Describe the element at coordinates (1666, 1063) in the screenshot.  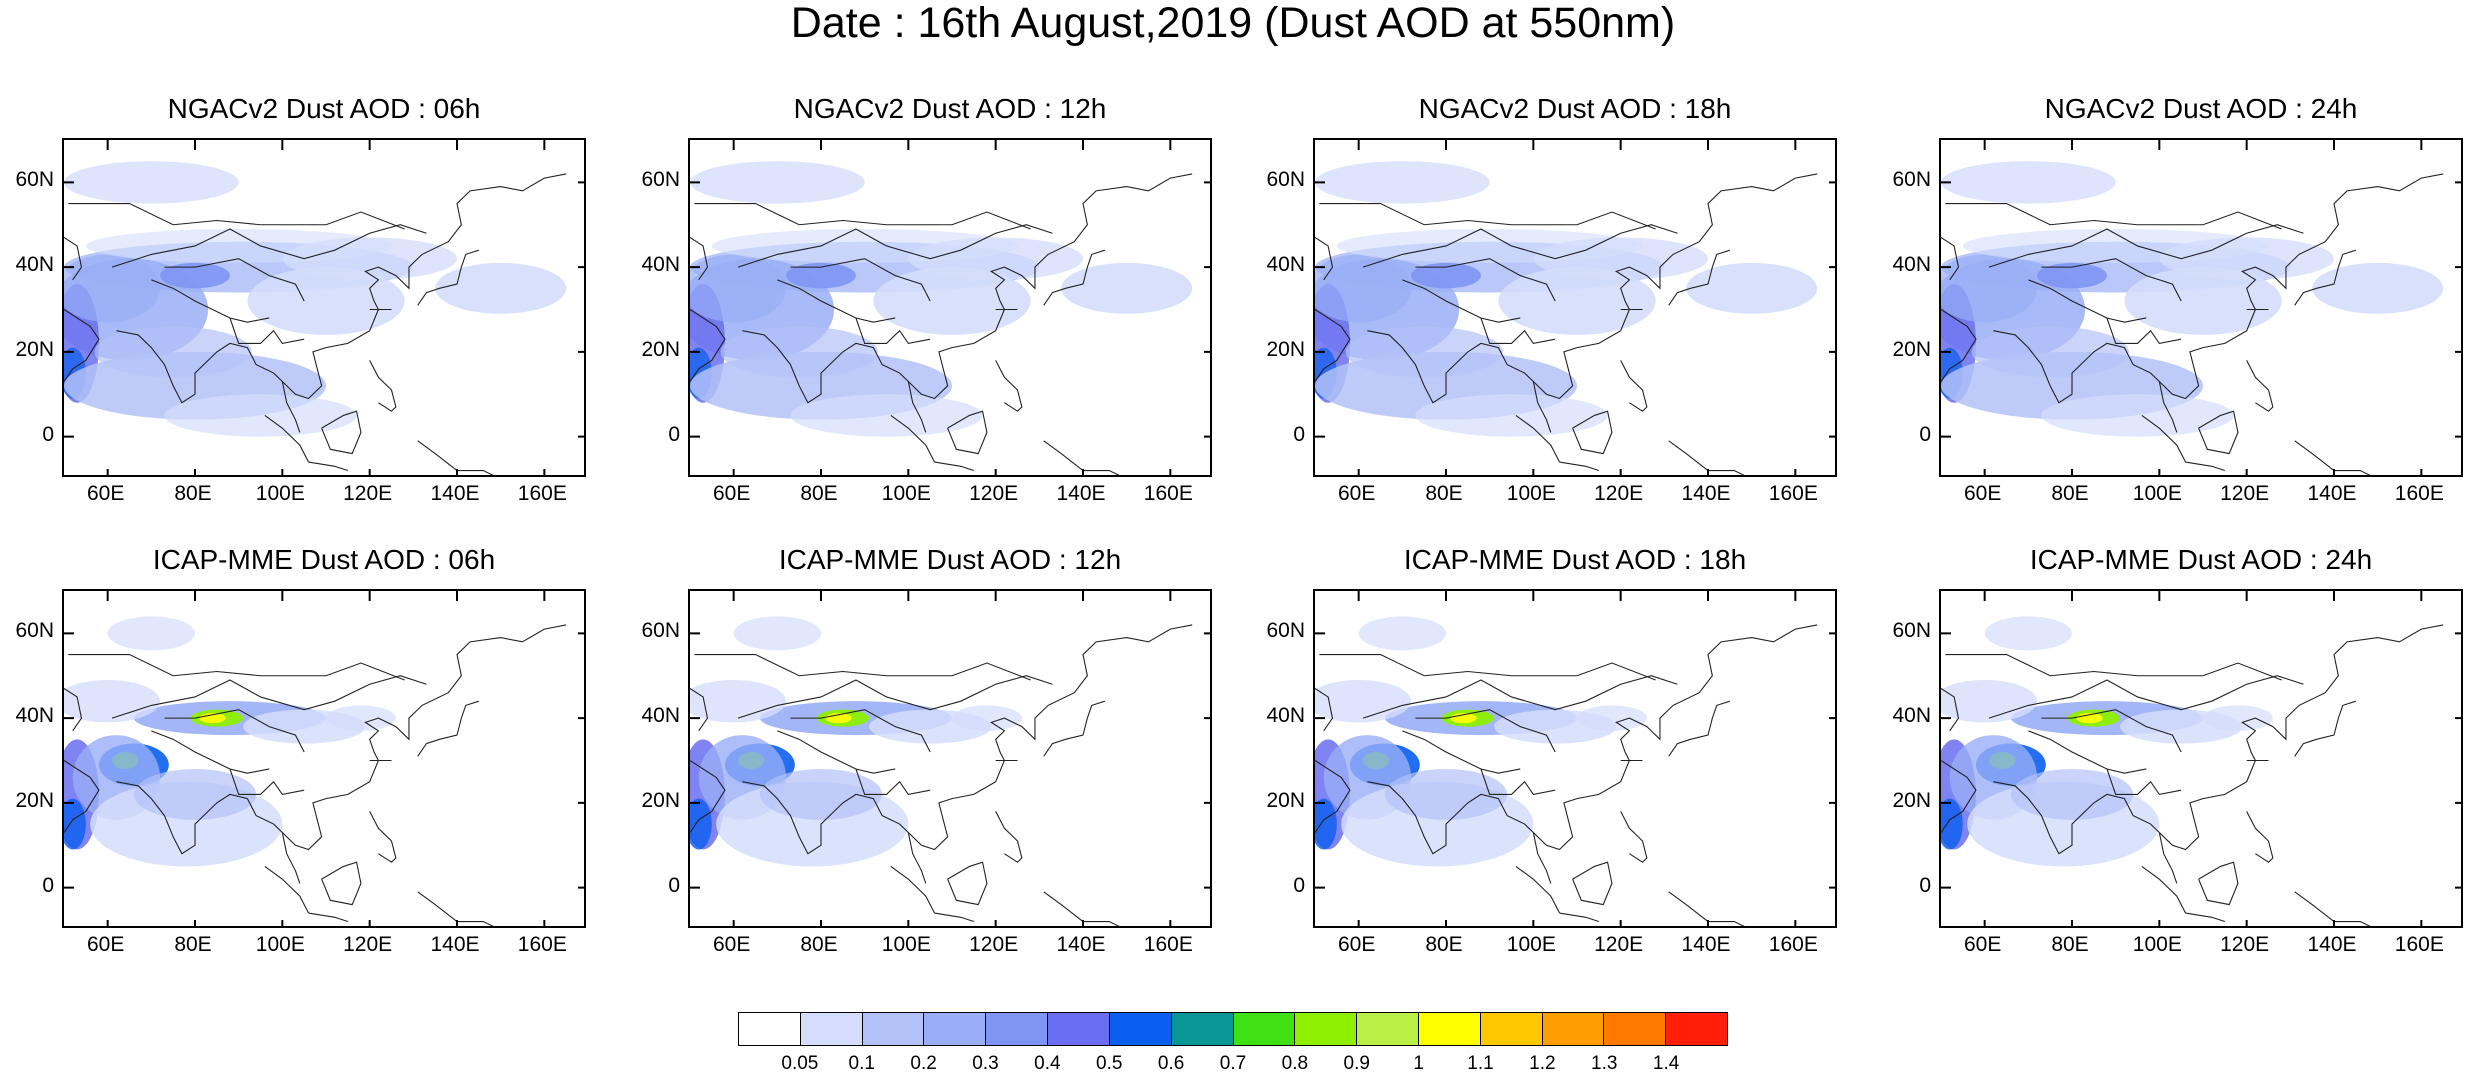
I see `colorbar-label: 1.4` at that location.